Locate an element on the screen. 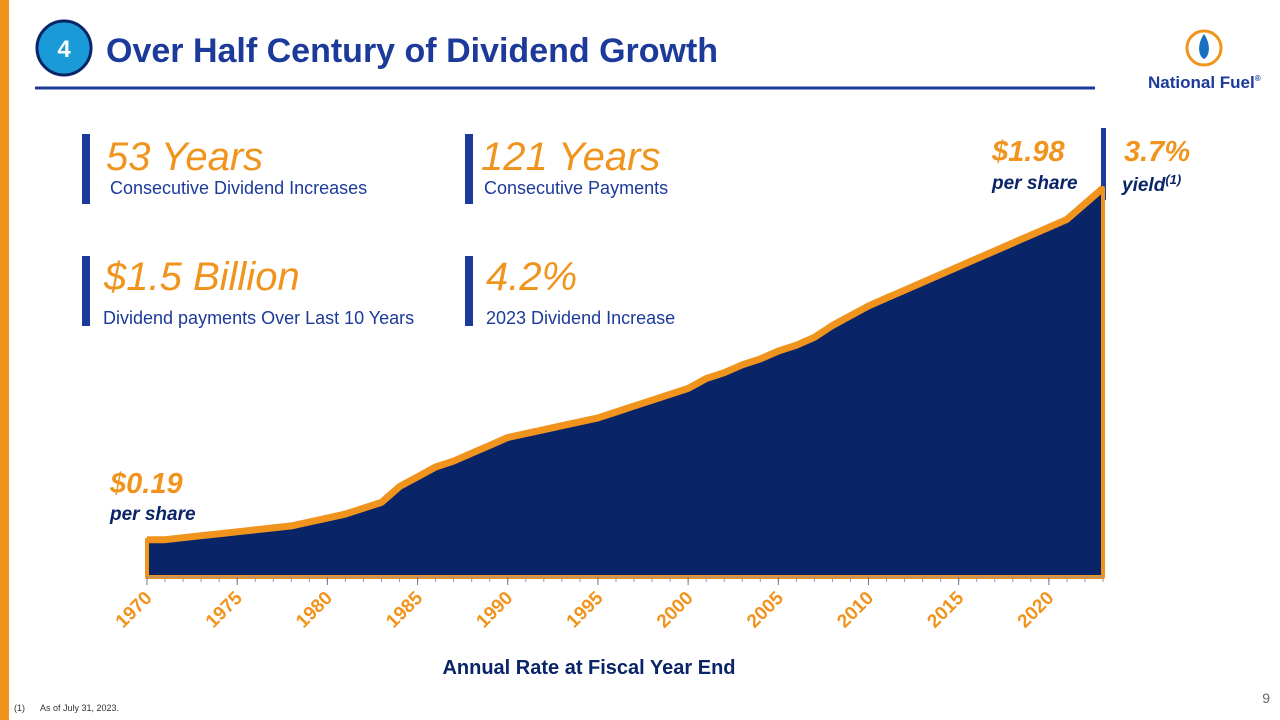  accent-bar is located at coordinates (4, 360).